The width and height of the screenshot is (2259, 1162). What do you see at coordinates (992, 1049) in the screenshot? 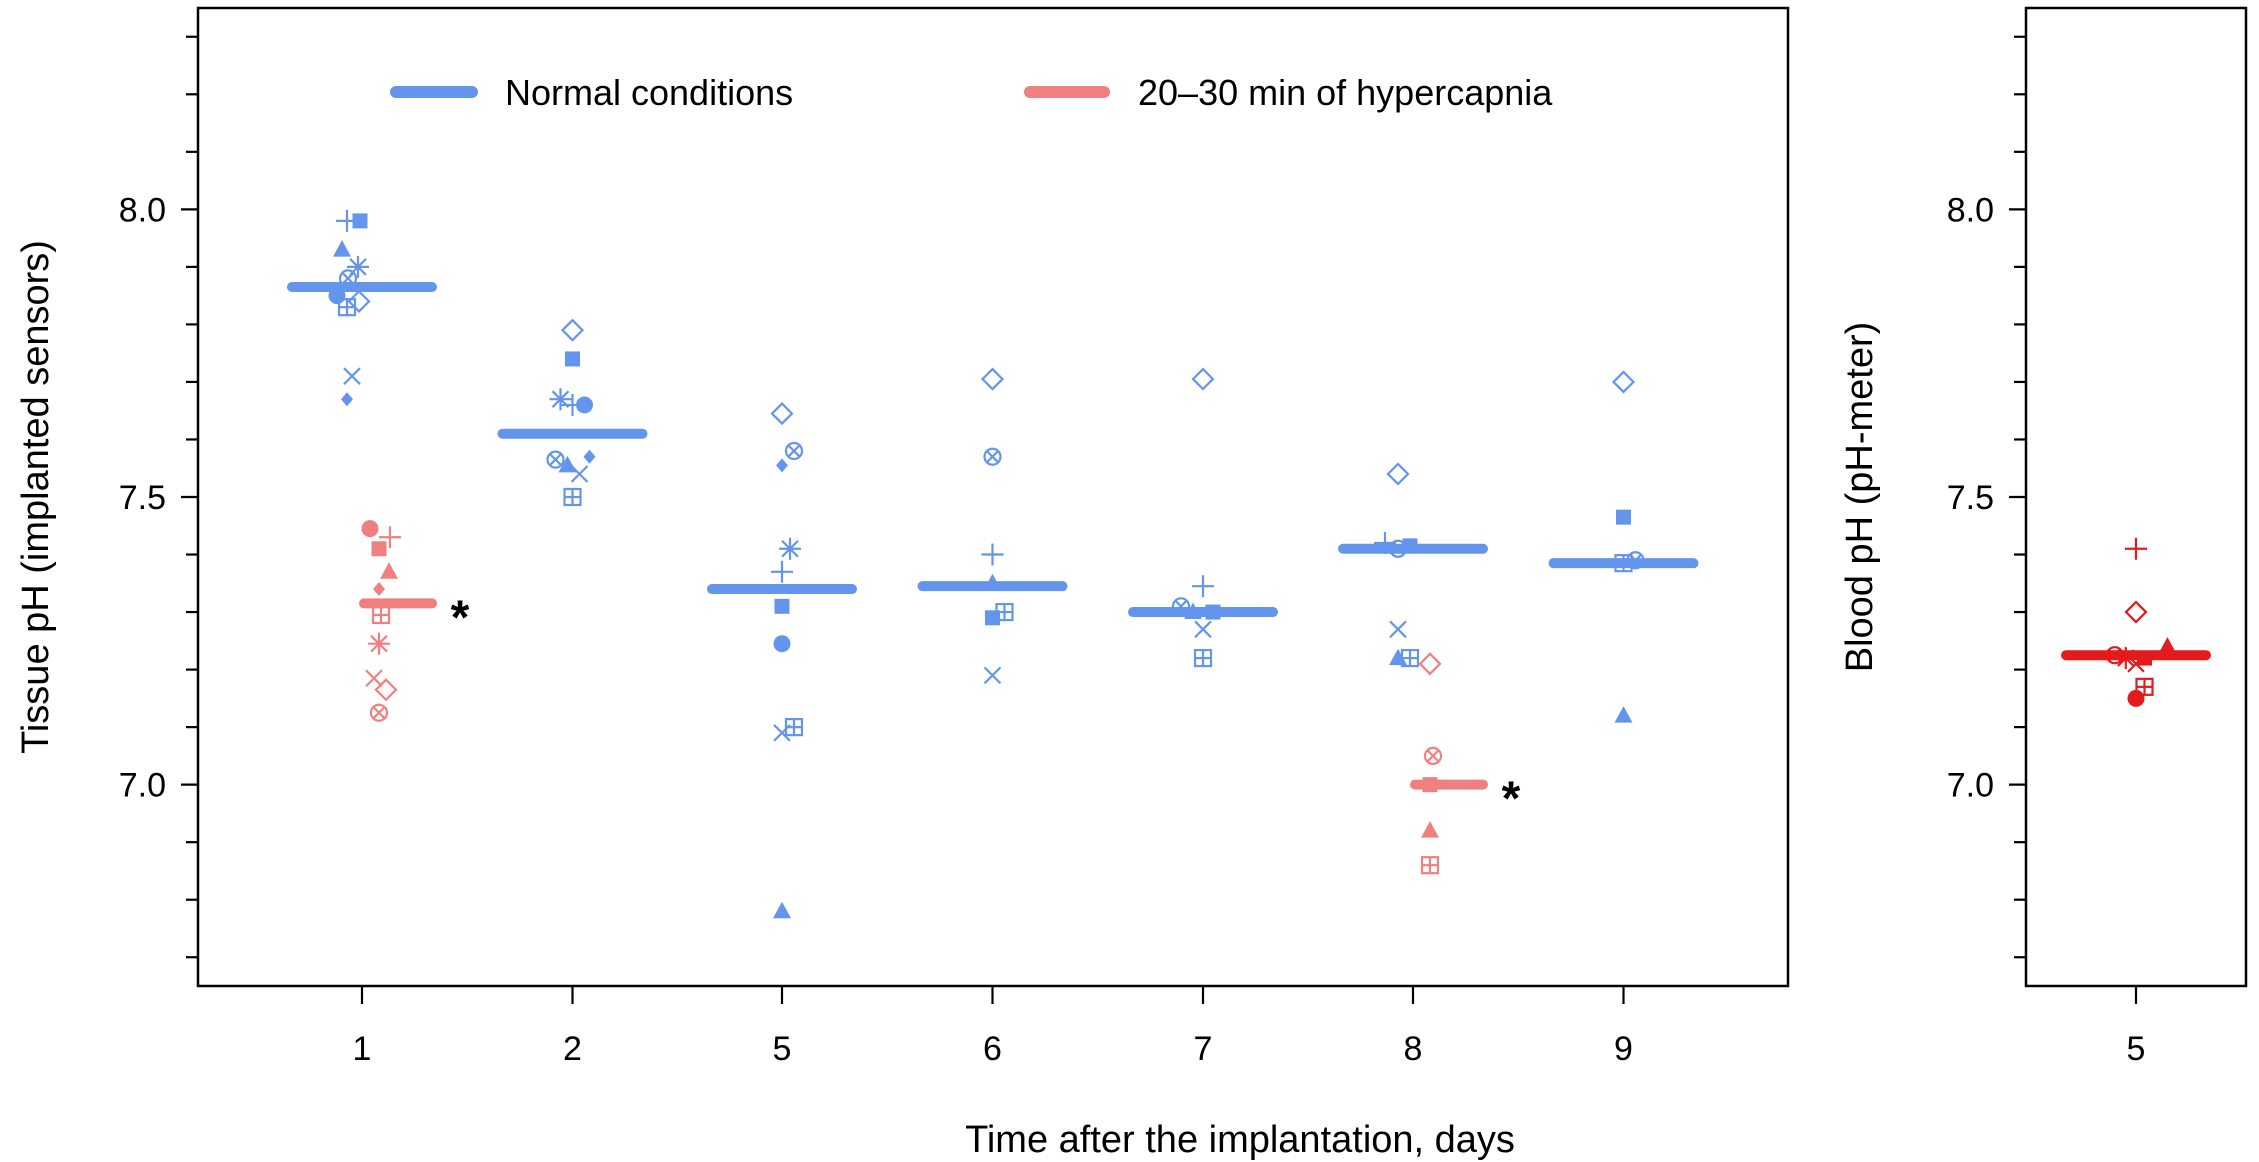
I see `x-tick-label: 6` at bounding box center [992, 1049].